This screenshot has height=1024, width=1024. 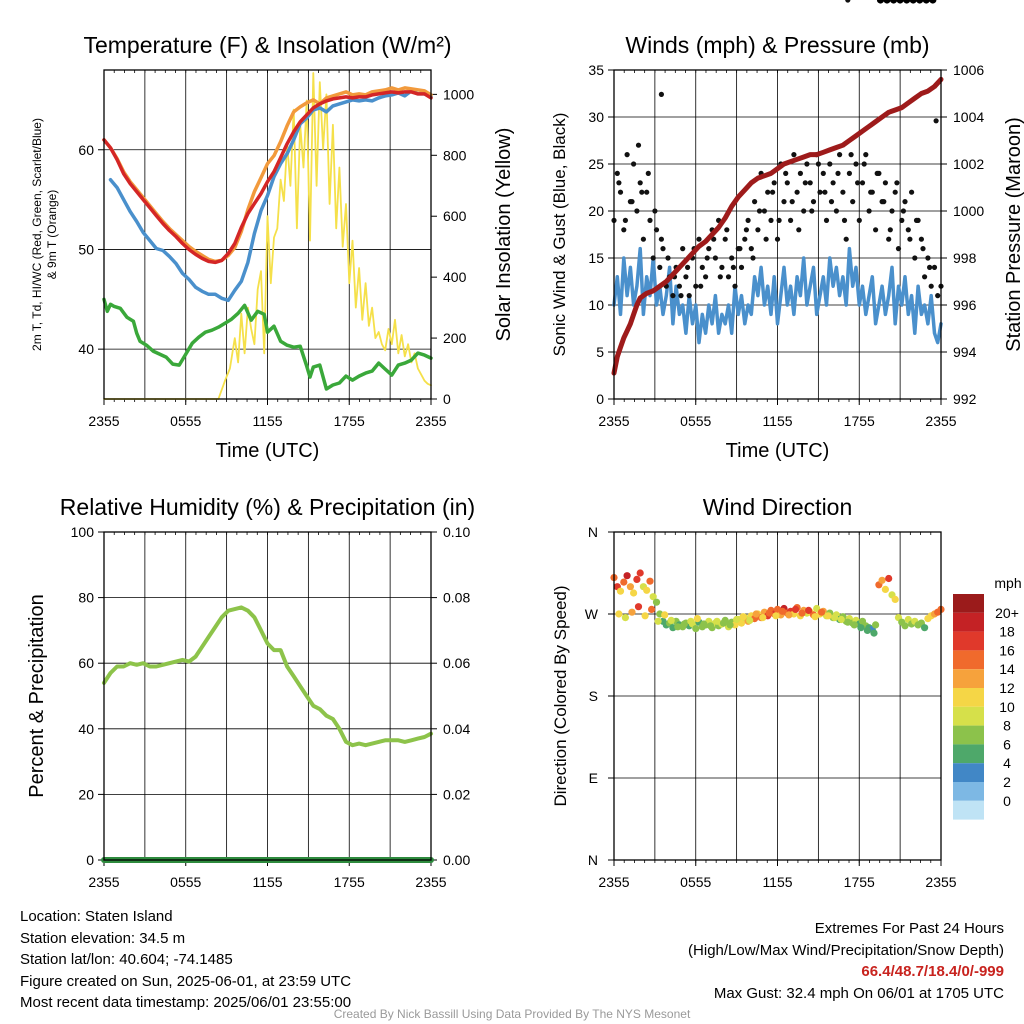 What do you see at coordinates (968, 70) in the screenshot?
I see `winds-y2tick-label: 1006` at bounding box center [968, 70].